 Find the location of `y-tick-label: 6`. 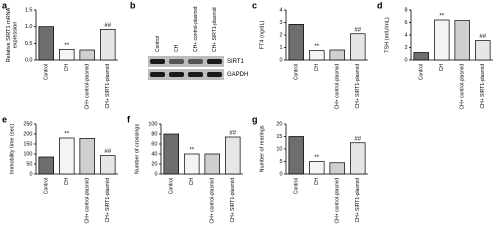

y-tick-label: 6 is located at coordinates (405, 23).